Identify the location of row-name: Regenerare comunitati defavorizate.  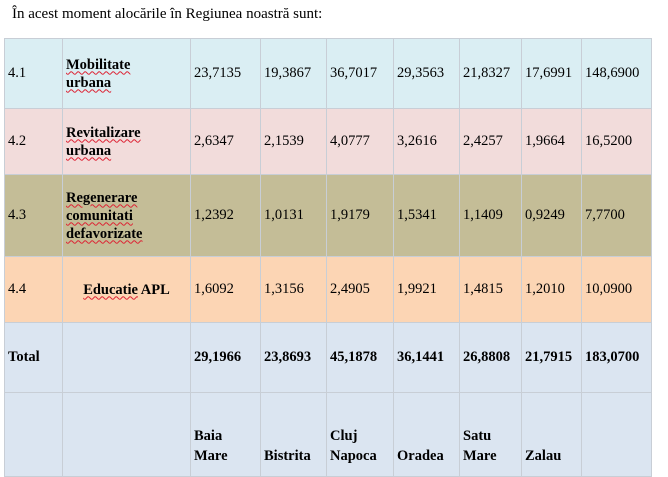
(126, 215).